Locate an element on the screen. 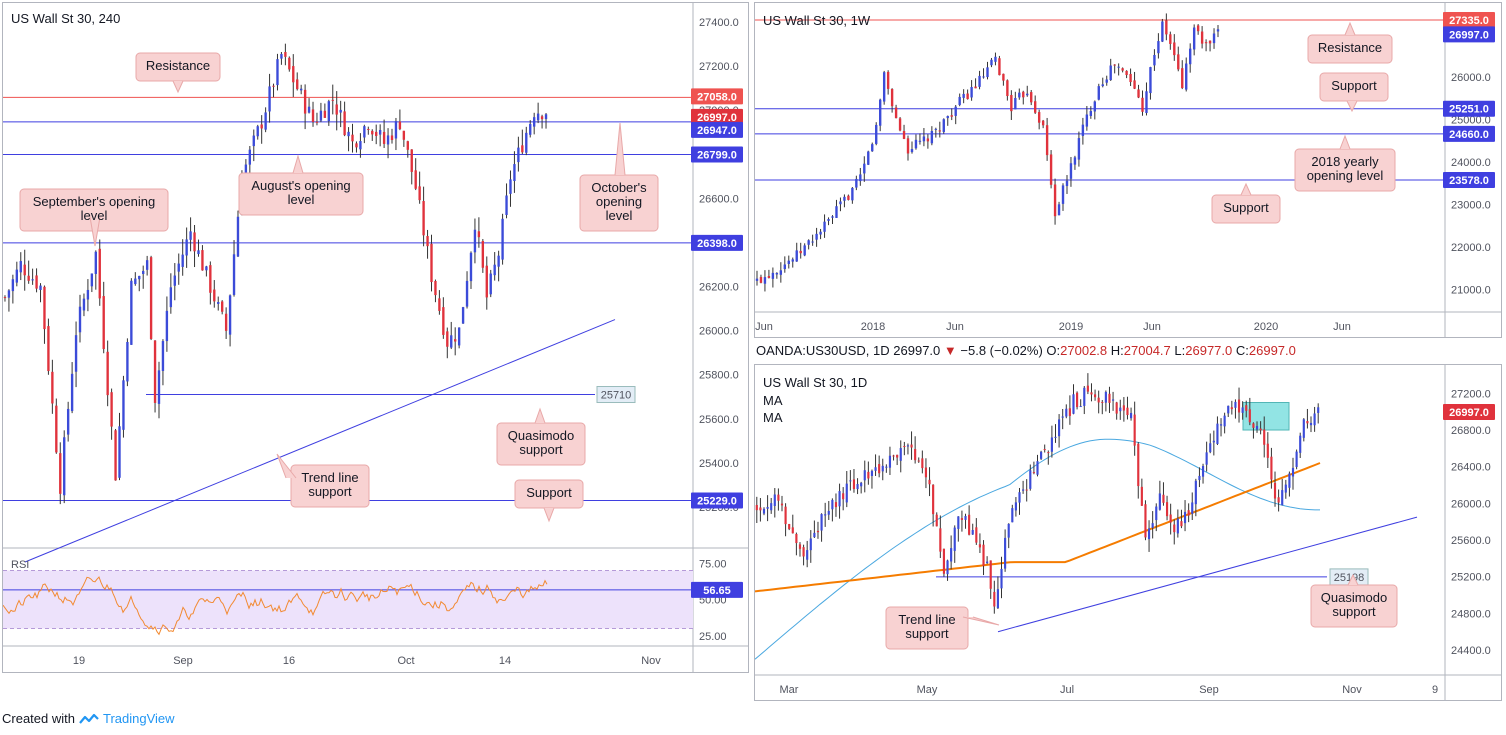 This screenshot has height=735, width=1506. footer-credit: Created with TradingView is located at coordinates (88, 718).